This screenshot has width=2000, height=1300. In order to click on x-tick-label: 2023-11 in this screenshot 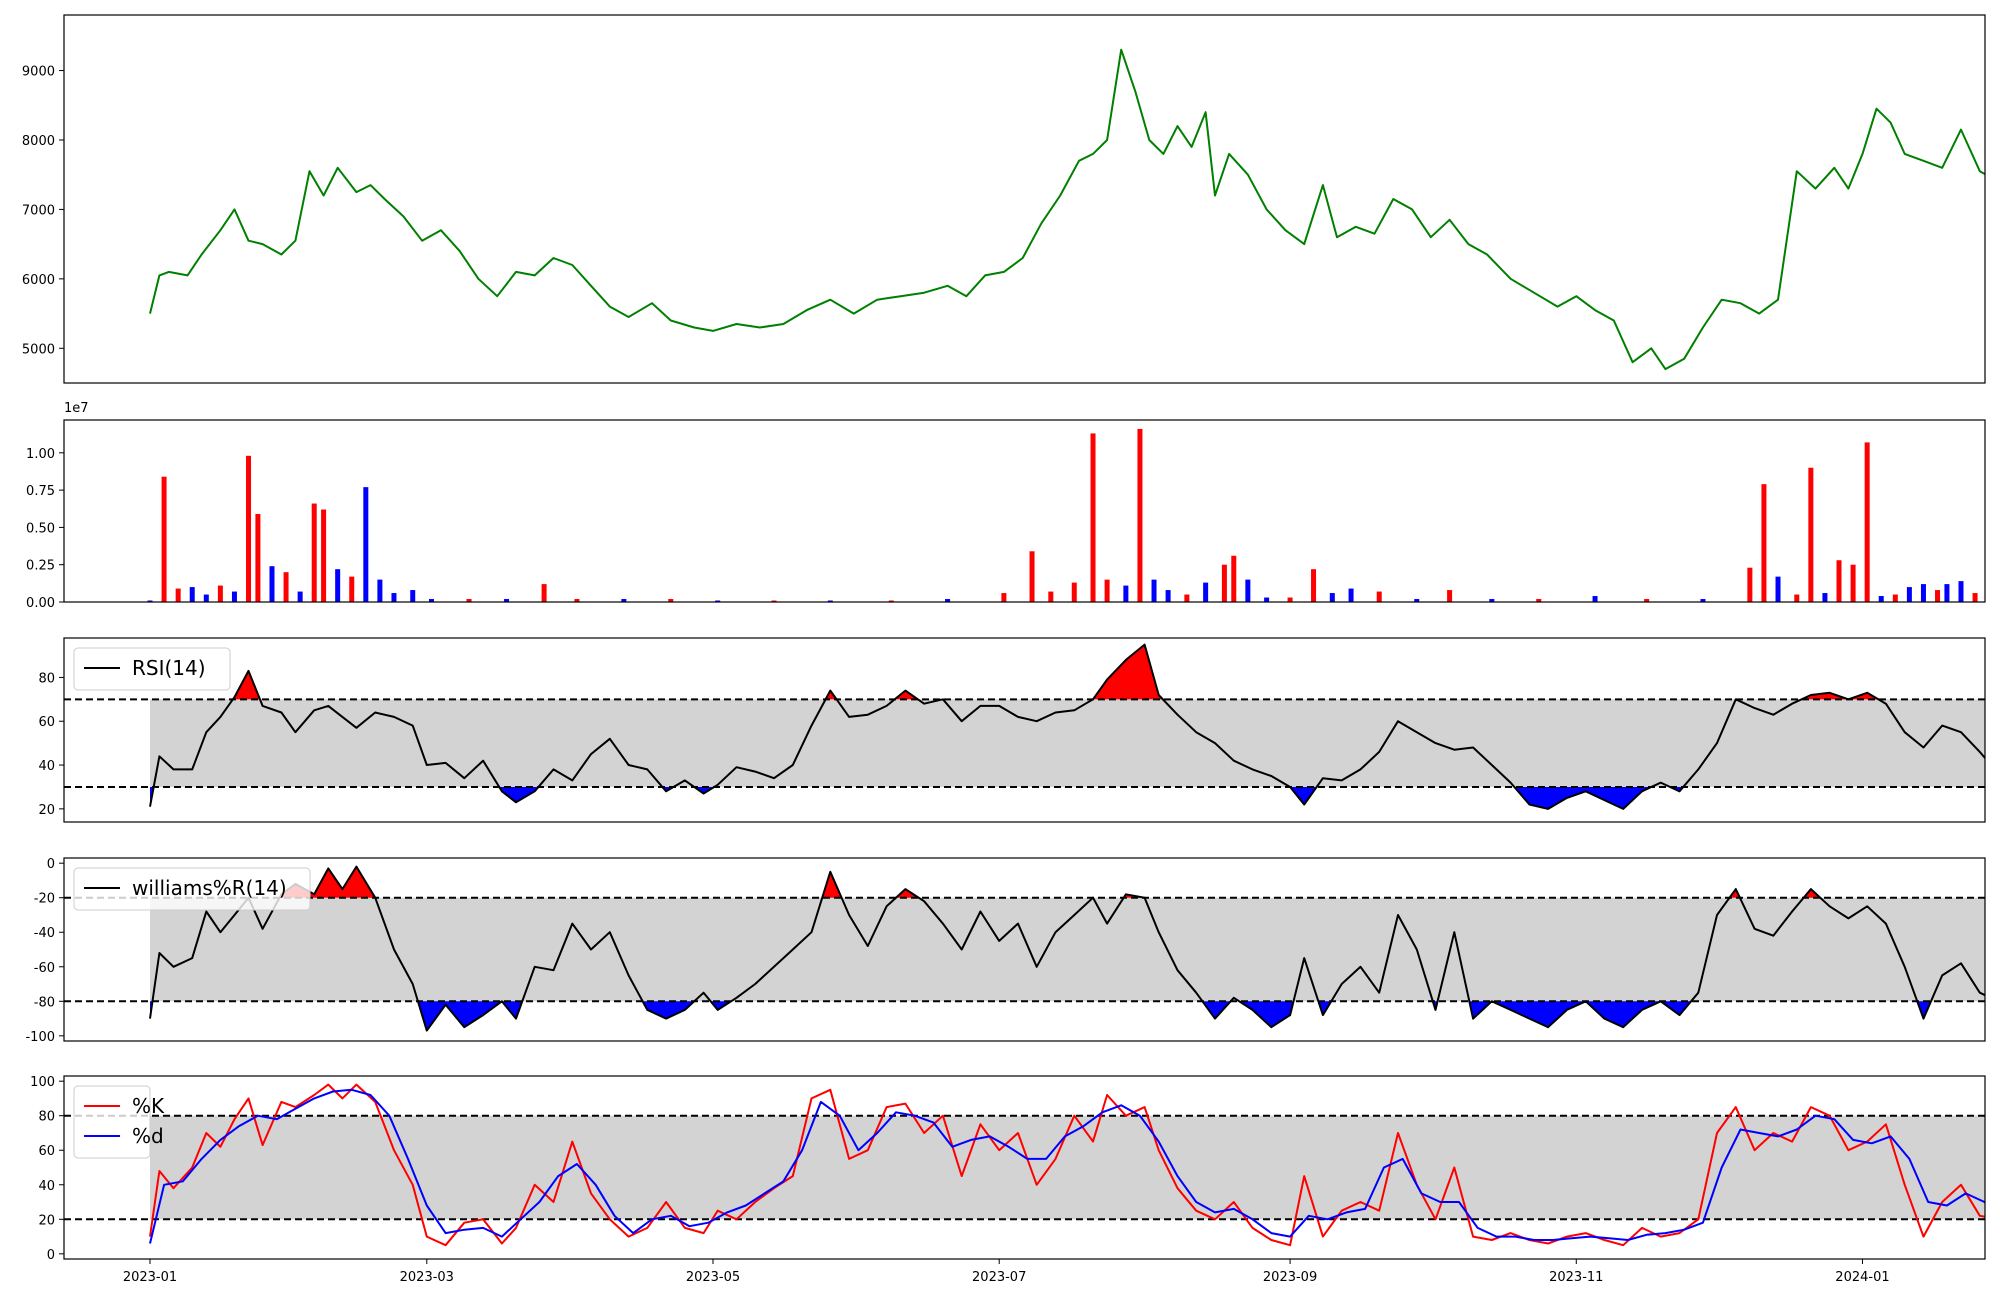, I will do `click(1576, 1277)`.